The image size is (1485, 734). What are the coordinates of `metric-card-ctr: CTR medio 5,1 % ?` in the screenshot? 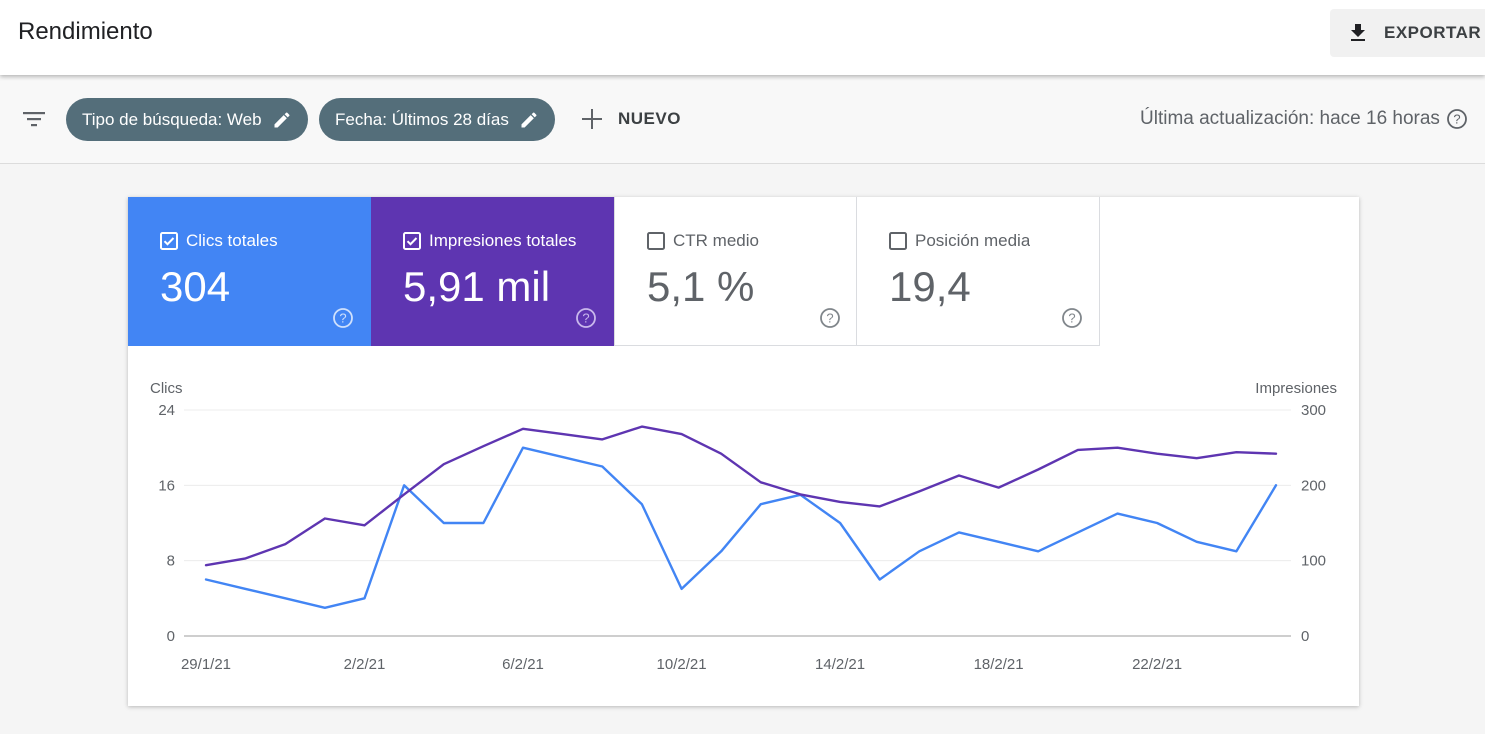 It's located at (735, 271).